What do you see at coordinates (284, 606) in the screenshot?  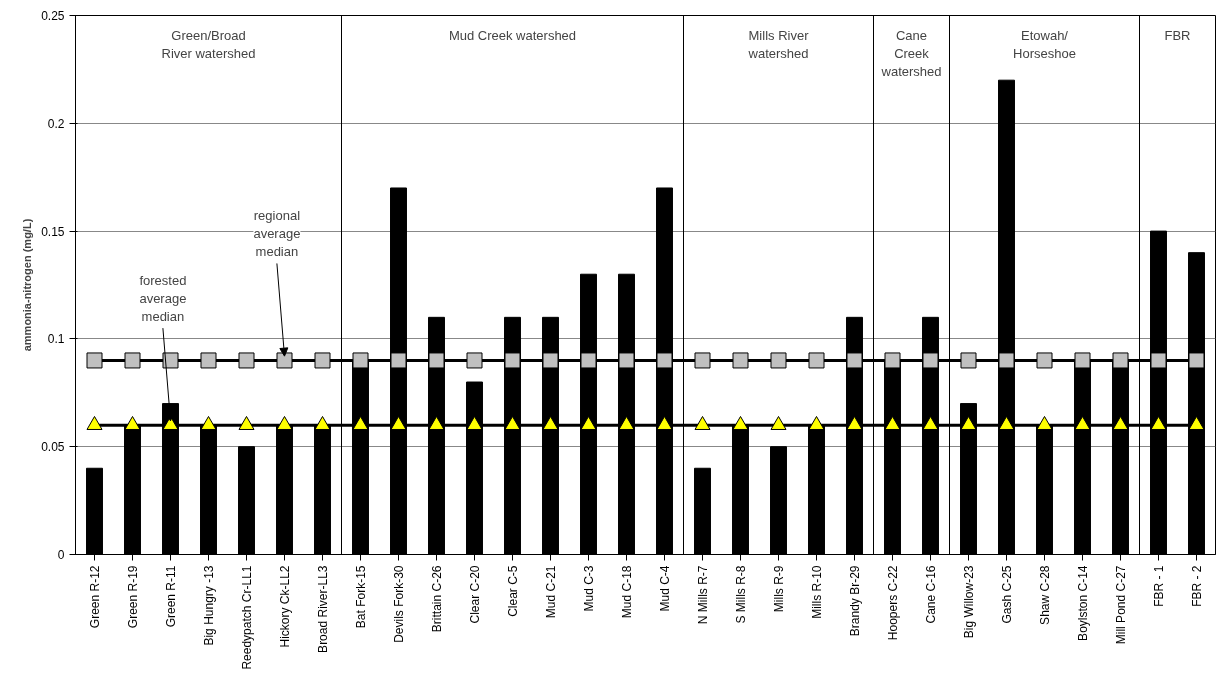 I see `x-tick-label: Hickory Ck-LL2` at bounding box center [284, 606].